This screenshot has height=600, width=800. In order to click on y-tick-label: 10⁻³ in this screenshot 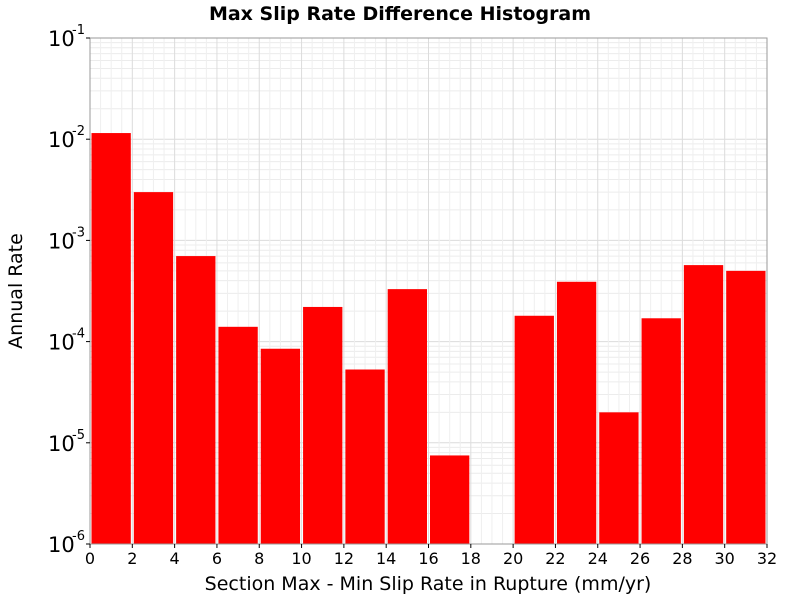, I will do `click(66, 239)`.